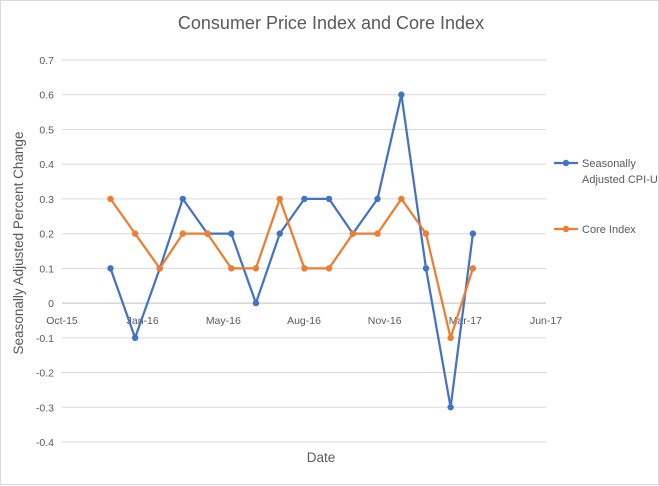 This screenshot has height=486, width=659. What do you see at coordinates (46, 130) in the screenshot?
I see `y-tick-label: 0.5` at bounding box center [46, 130].